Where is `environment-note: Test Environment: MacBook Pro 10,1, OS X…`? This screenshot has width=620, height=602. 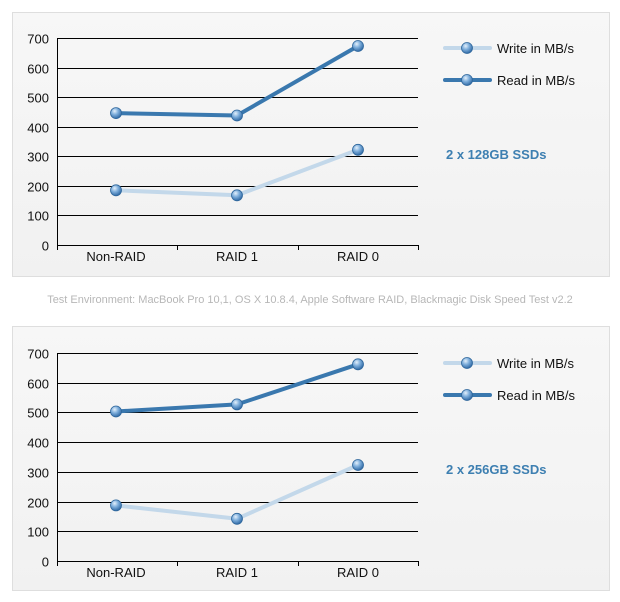
environment-note: Test Environment: MacBook Pro 10,1, OS X… is located at coordinates (310, 300).